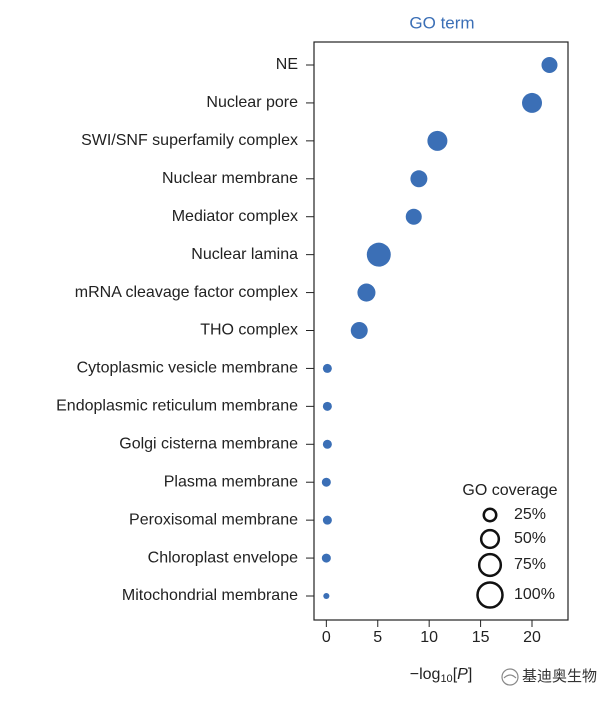 This screenshot has width=615, height=704. Describe the element at coordinates (177, 406) in the screenshot. I see `y-tick-label: Endoplasmic reticulum membrane` at that location.